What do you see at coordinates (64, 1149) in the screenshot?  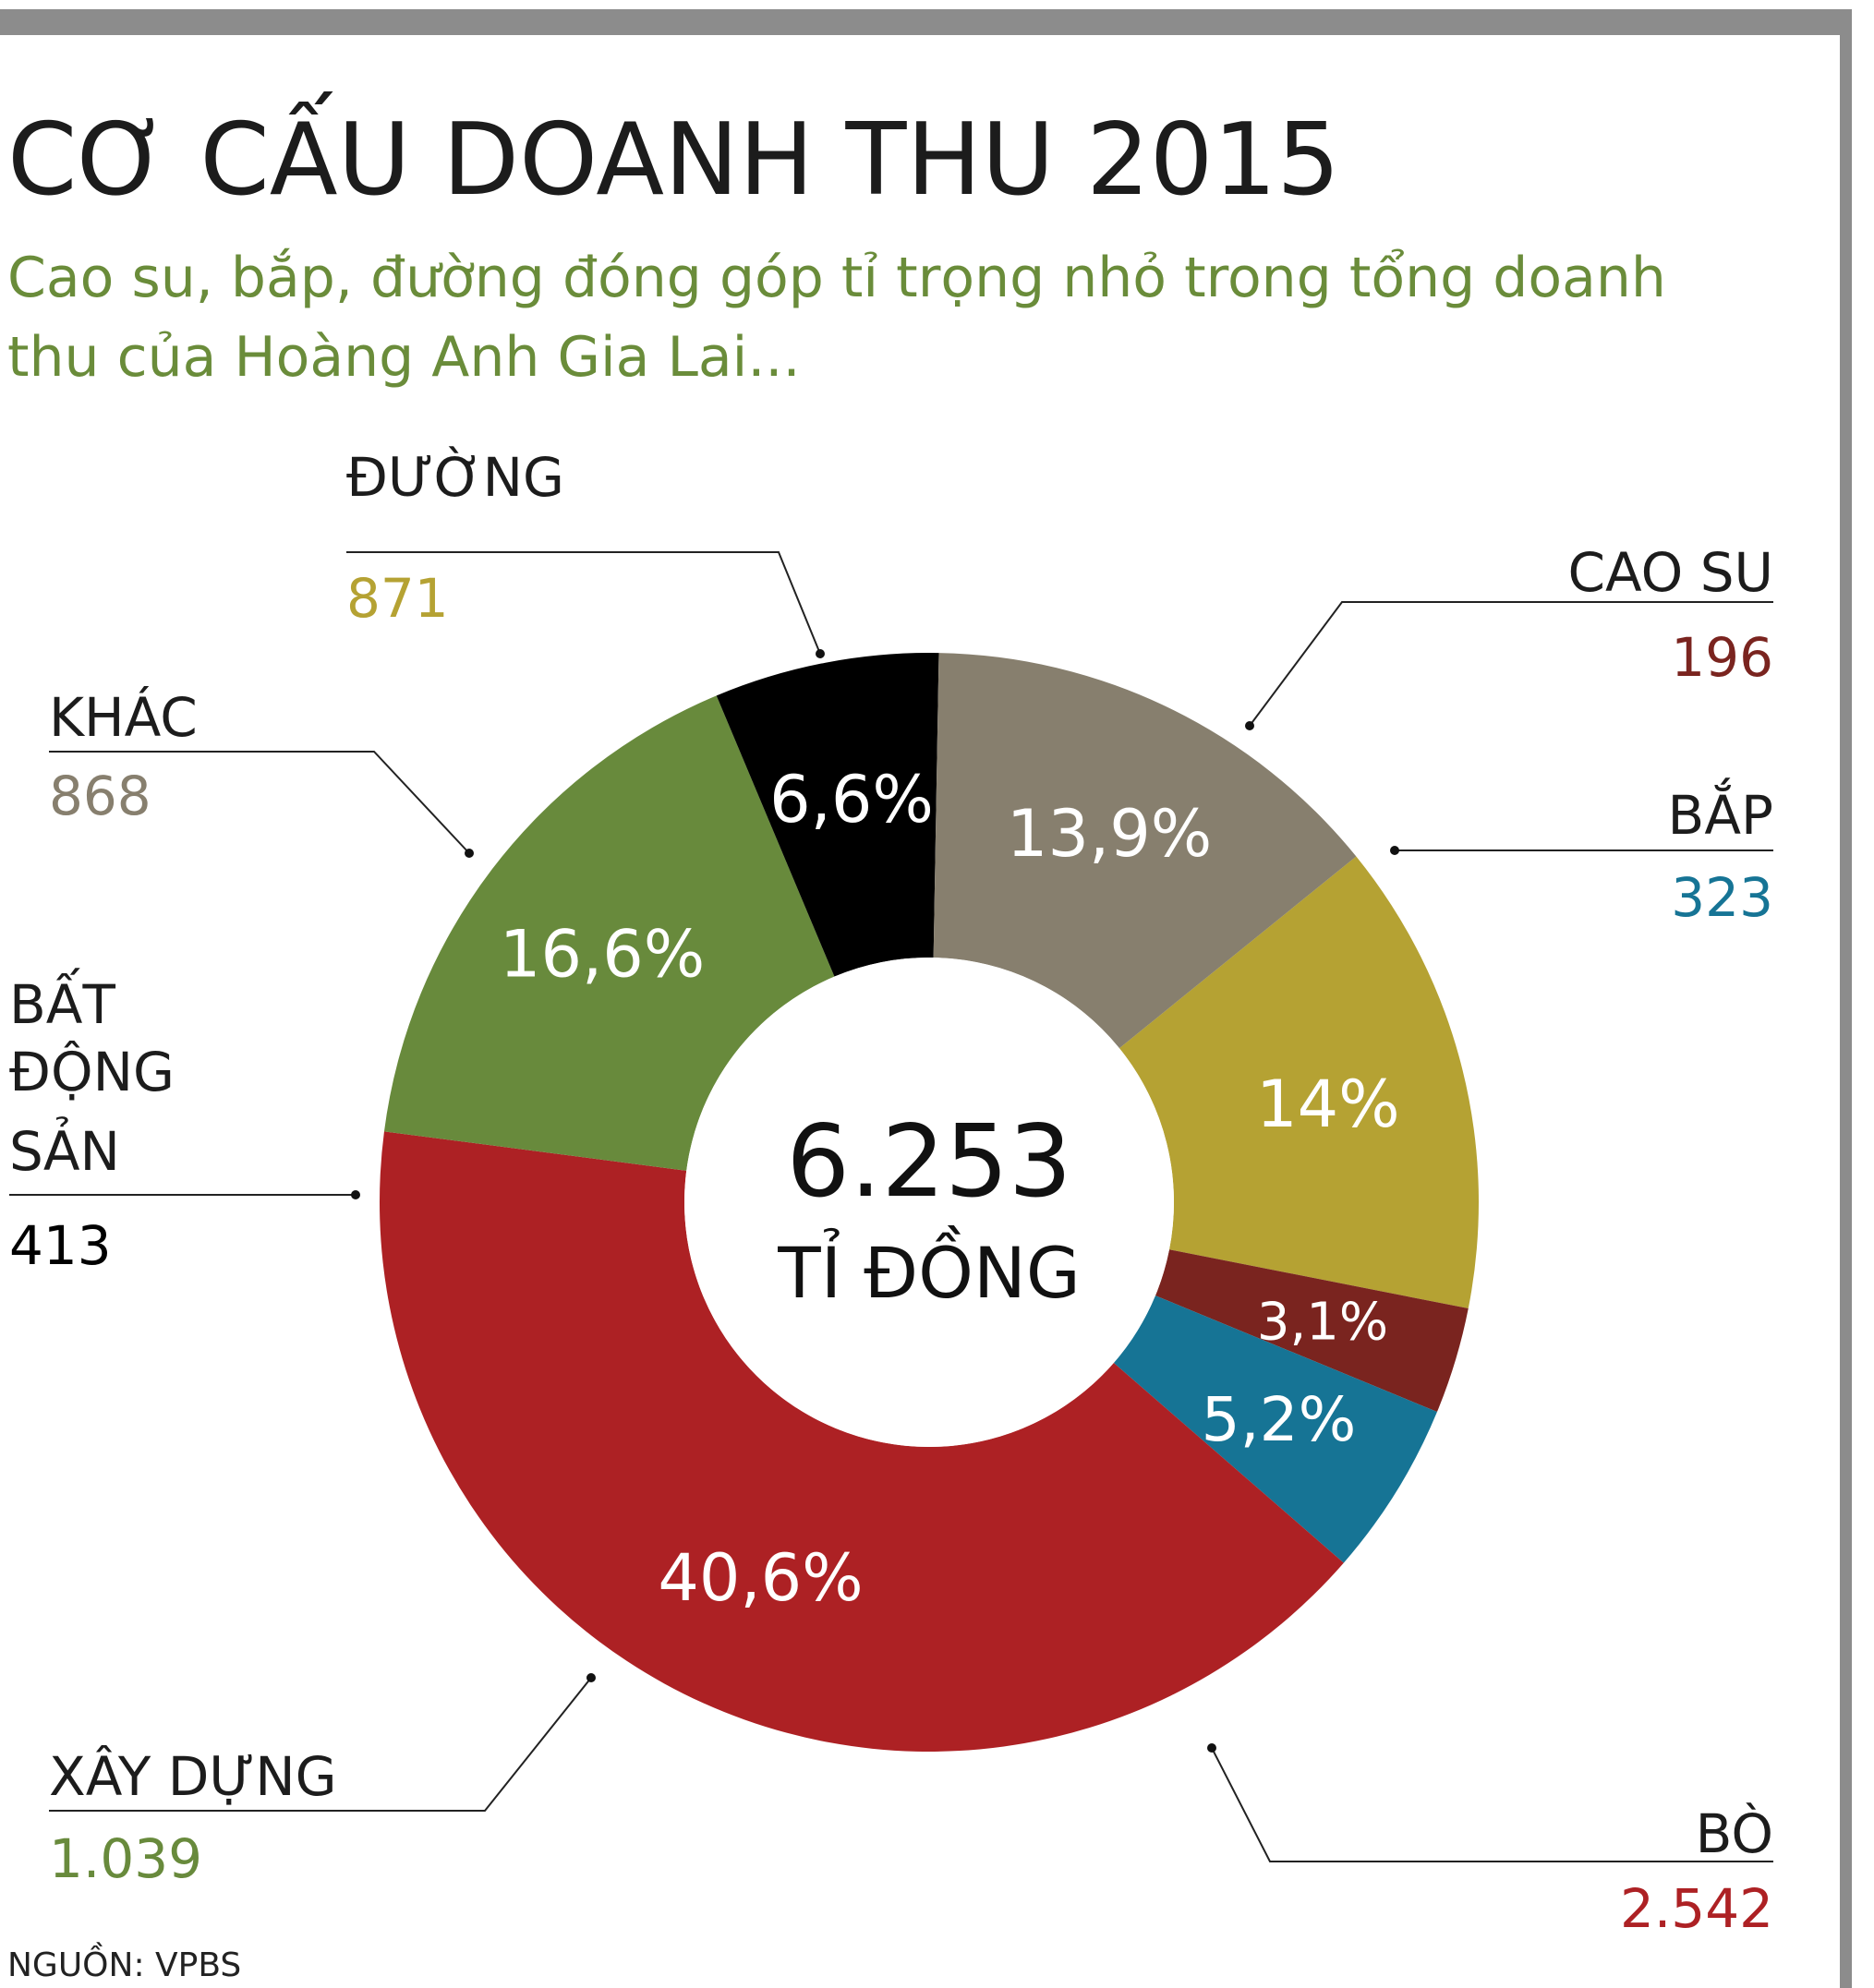 I see `slice-6-category-label: SẢN` at bounding box center [64, 1149].